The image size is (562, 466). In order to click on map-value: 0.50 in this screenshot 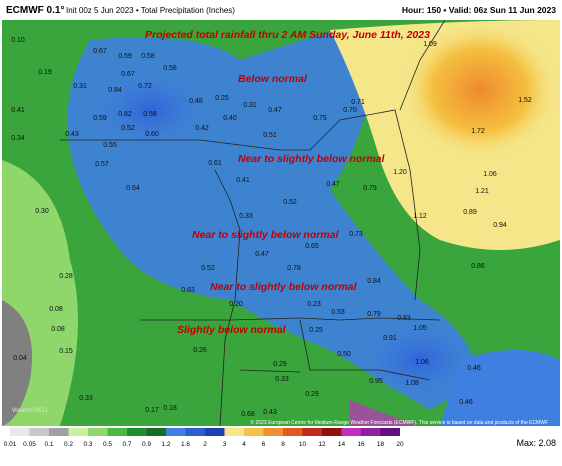, I will do `click(344, 354)`.